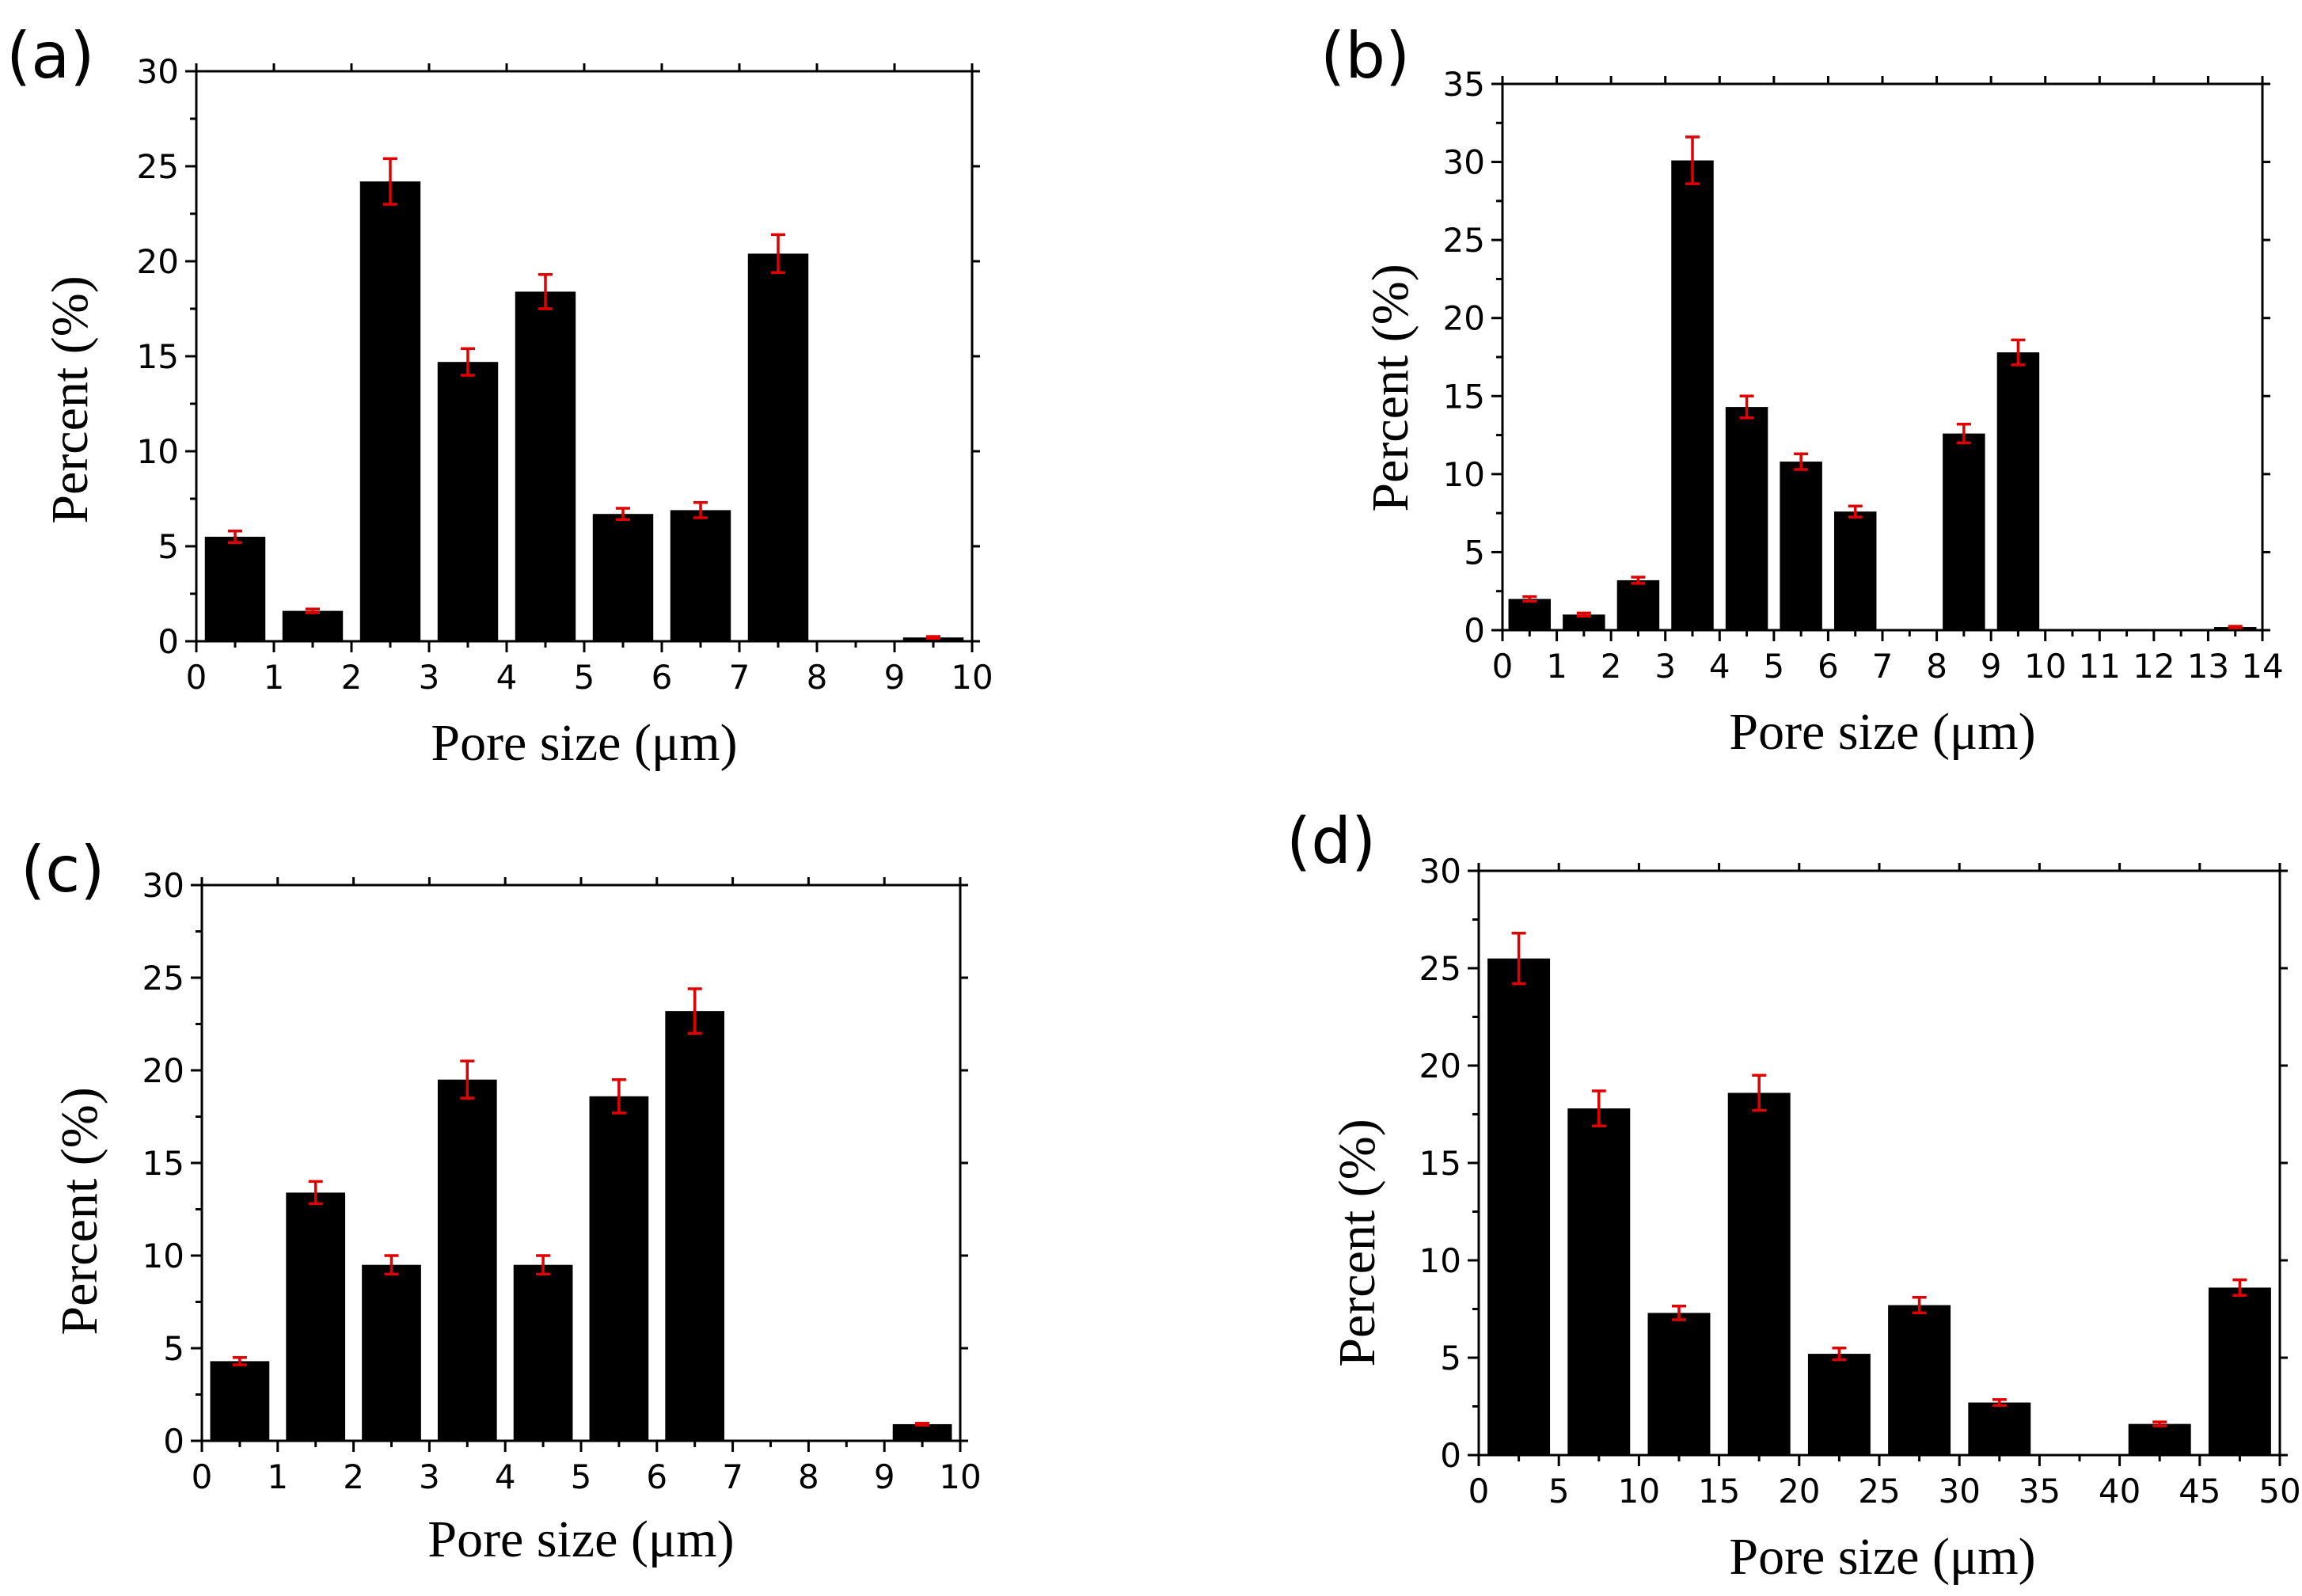  Describe the element at coordinates (163, 1070) in the screenshot. I see `y-tick-label-c-4: 20` at that location.